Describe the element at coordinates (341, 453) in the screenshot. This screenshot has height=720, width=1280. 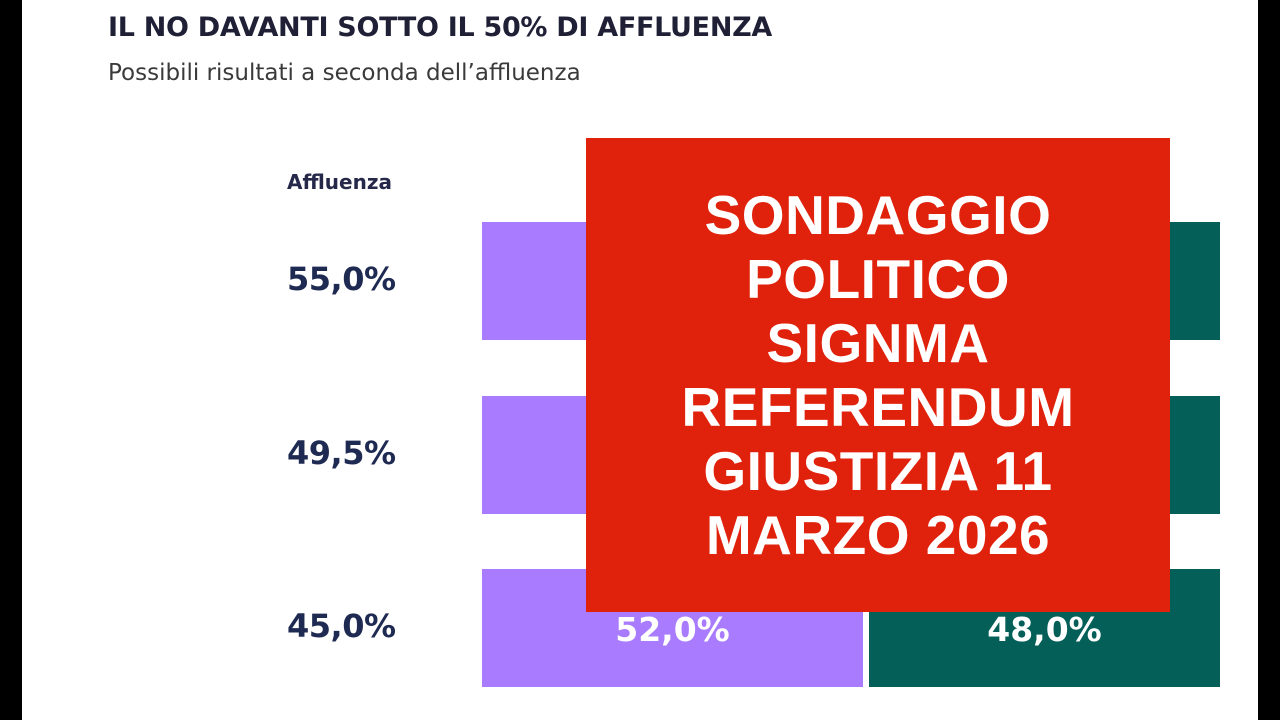
I see `row-label: 49,5%` at that location.